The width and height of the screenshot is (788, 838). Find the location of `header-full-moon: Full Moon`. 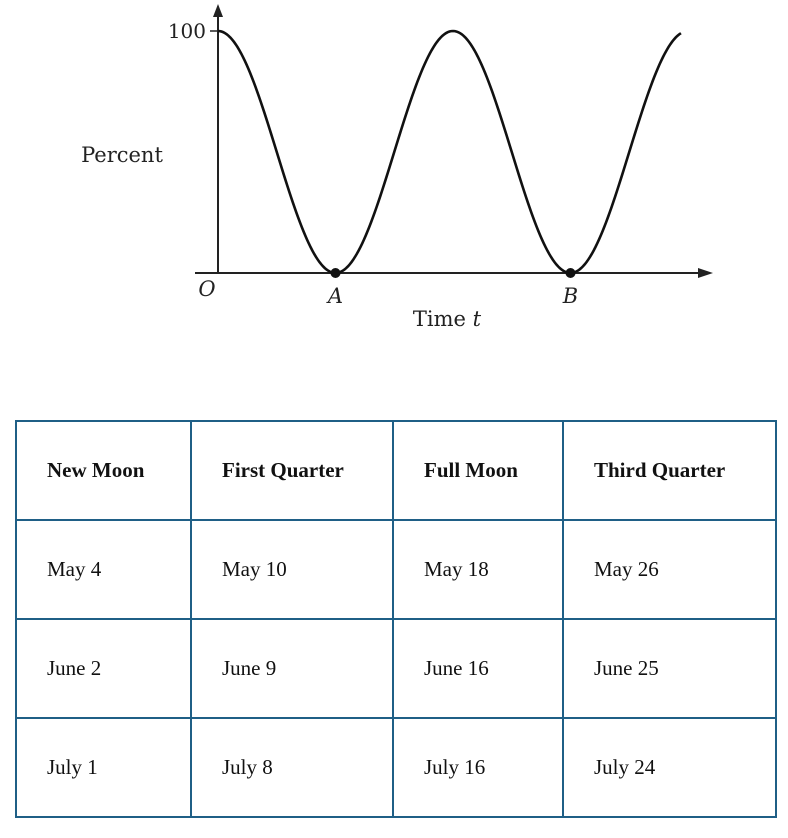

header-full-moon: Full Moon is located at coordinates (478, 470).